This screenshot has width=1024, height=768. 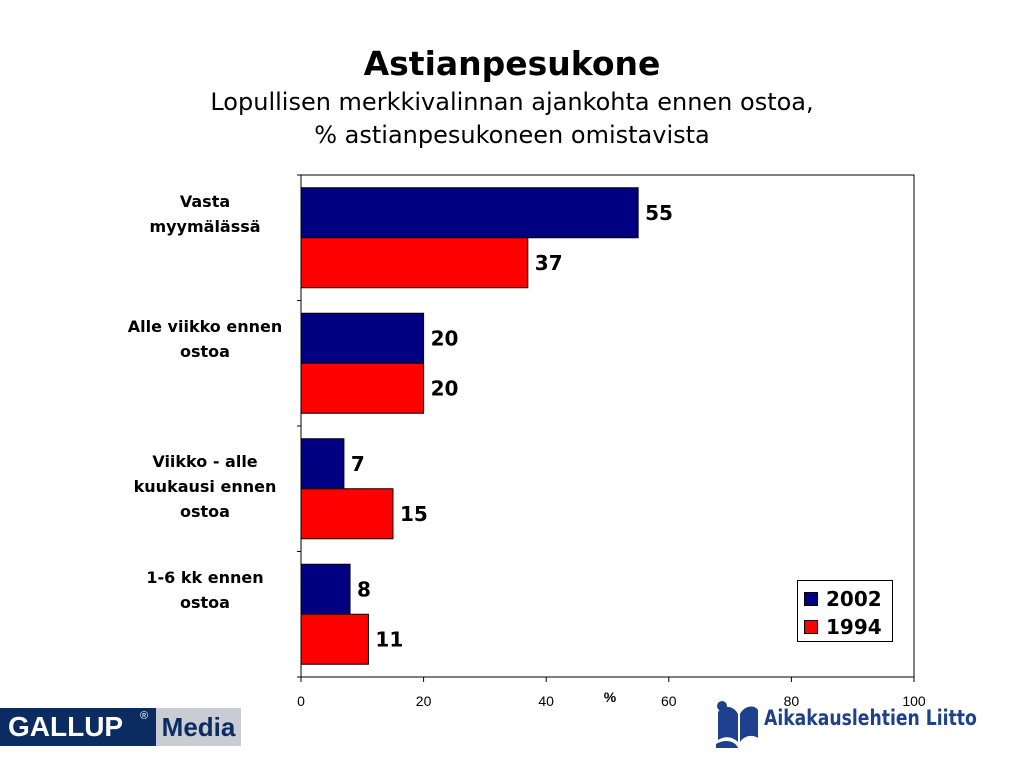 I want to click on data-label-2002-1: 55, so click(x=659, y=213).